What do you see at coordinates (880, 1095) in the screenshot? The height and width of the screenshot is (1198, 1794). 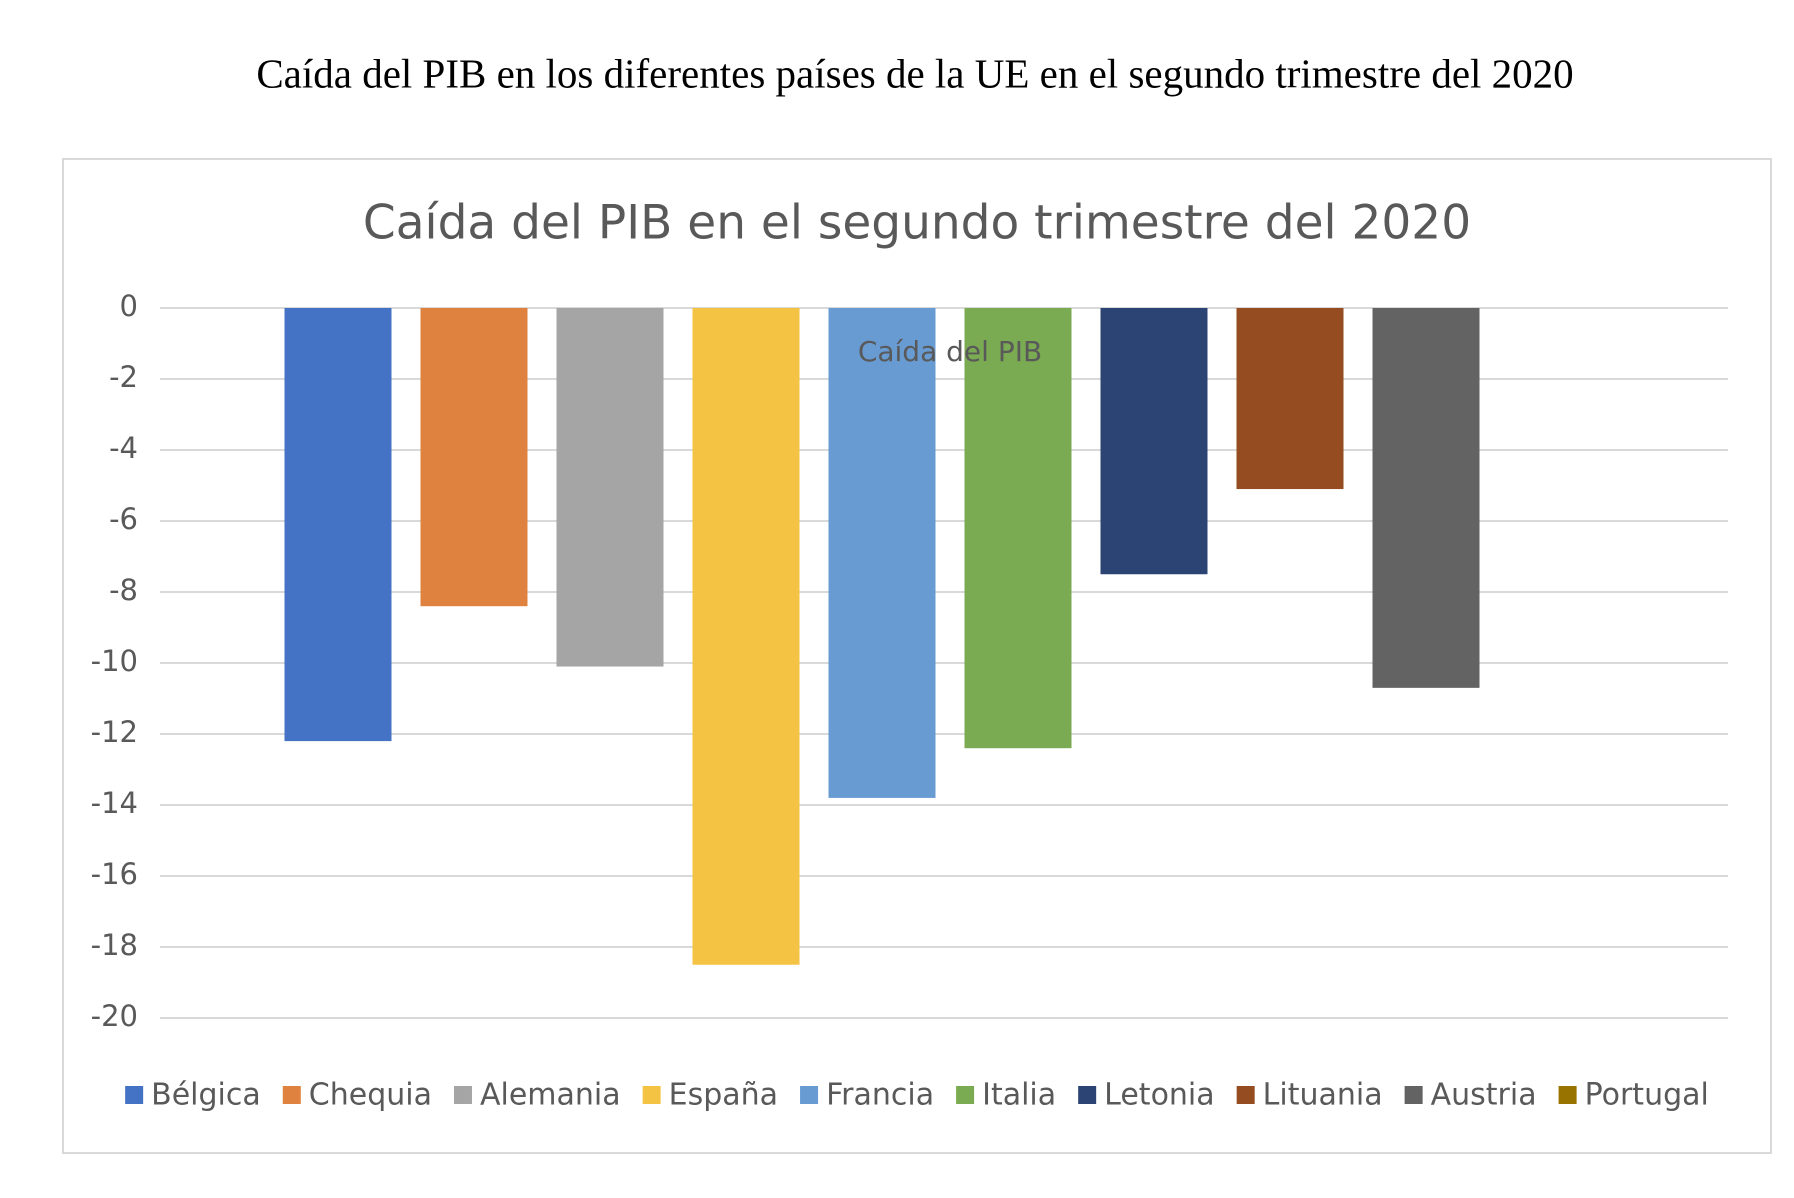 I see `legend-label: Francia` at bounding box center [880, 1095].